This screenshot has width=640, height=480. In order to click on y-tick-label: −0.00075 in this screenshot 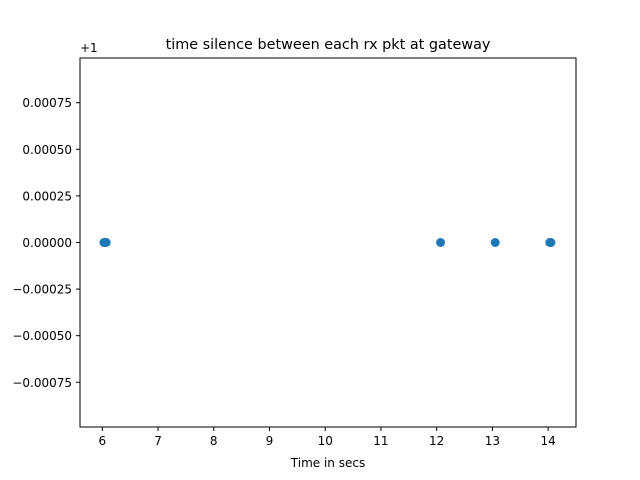, I will do `click(42, 383)`.